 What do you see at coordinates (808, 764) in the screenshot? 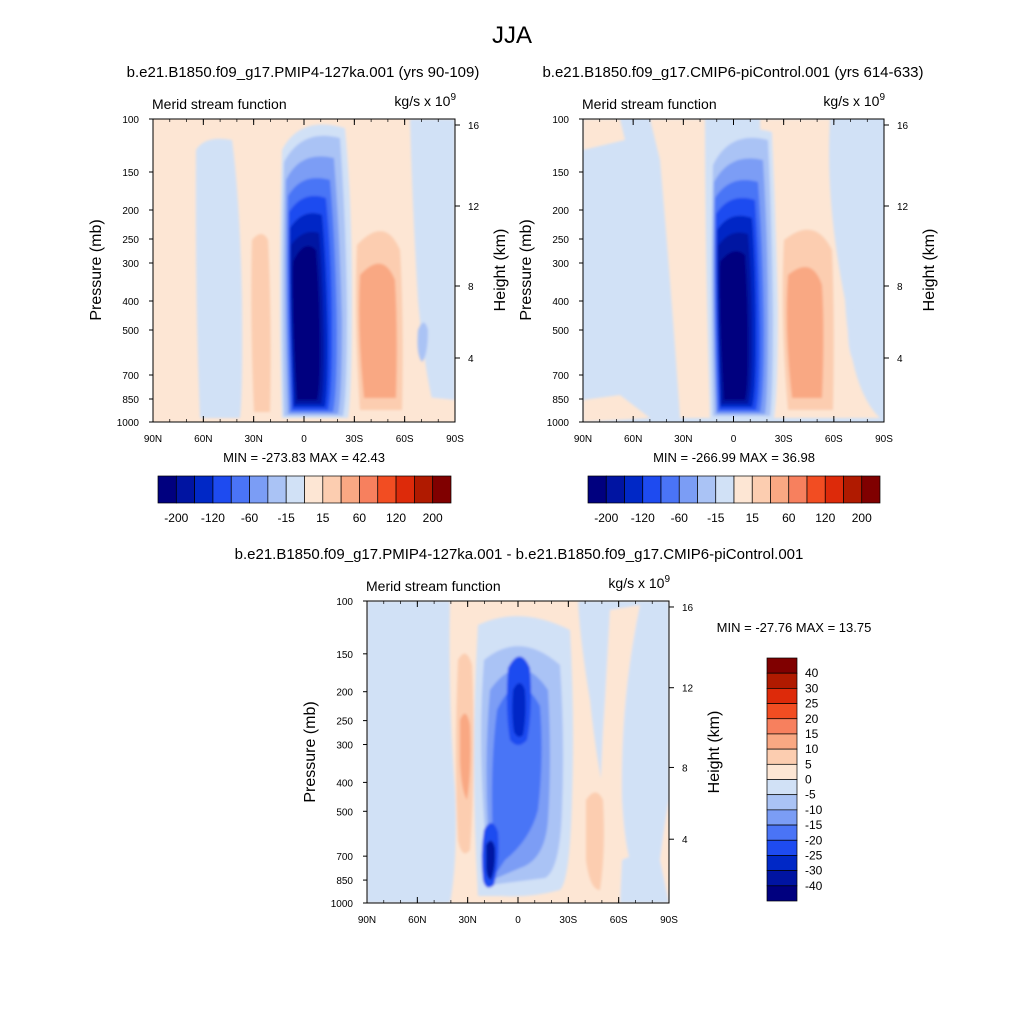
I see `colorbar-label: 5` at bounding box center [808, 764].